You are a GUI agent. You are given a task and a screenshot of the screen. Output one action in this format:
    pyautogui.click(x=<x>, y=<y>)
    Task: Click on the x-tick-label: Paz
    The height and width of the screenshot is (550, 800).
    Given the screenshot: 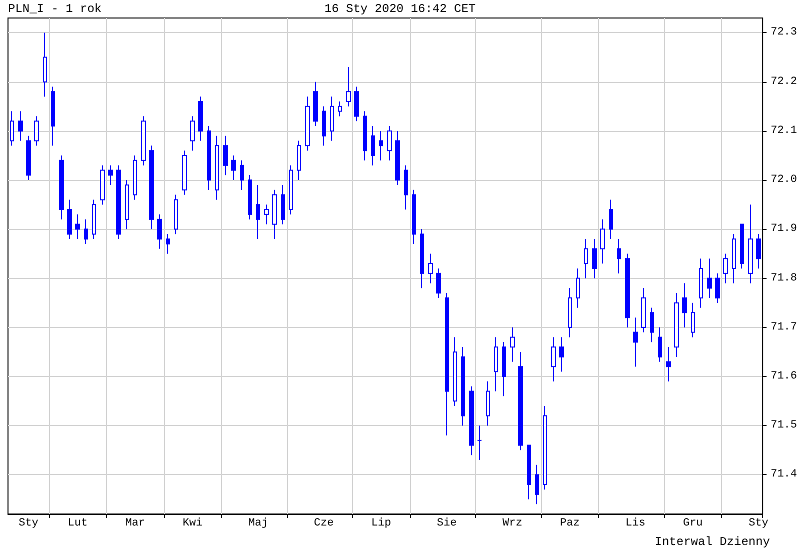 What is the action you would take?
    pyautogui.click(x=570, y=524)
    